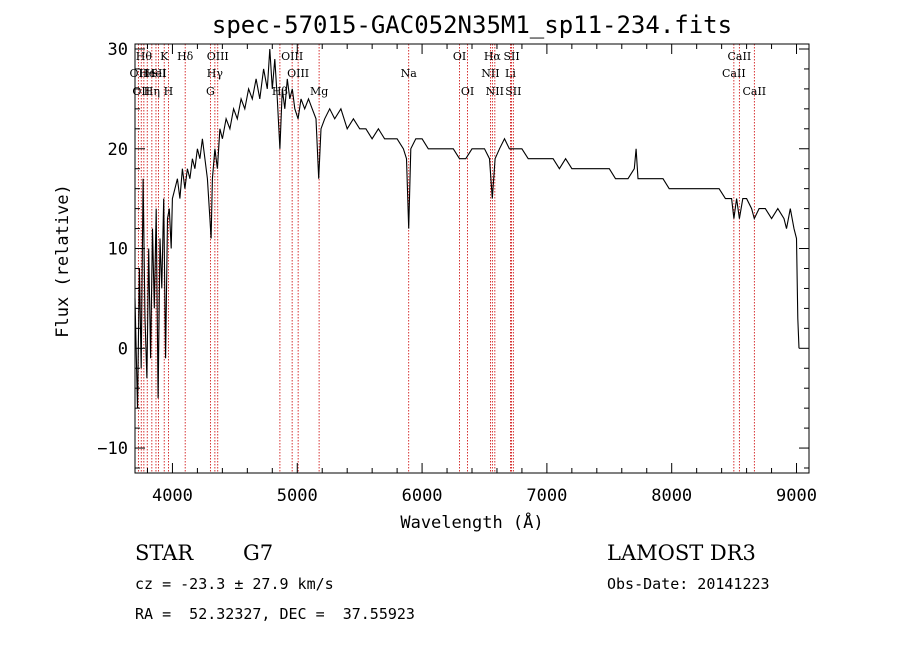 The width and height of the screenshot is (900, 649). I want to click on line-label-Hα: Hα, so click(493, 56).